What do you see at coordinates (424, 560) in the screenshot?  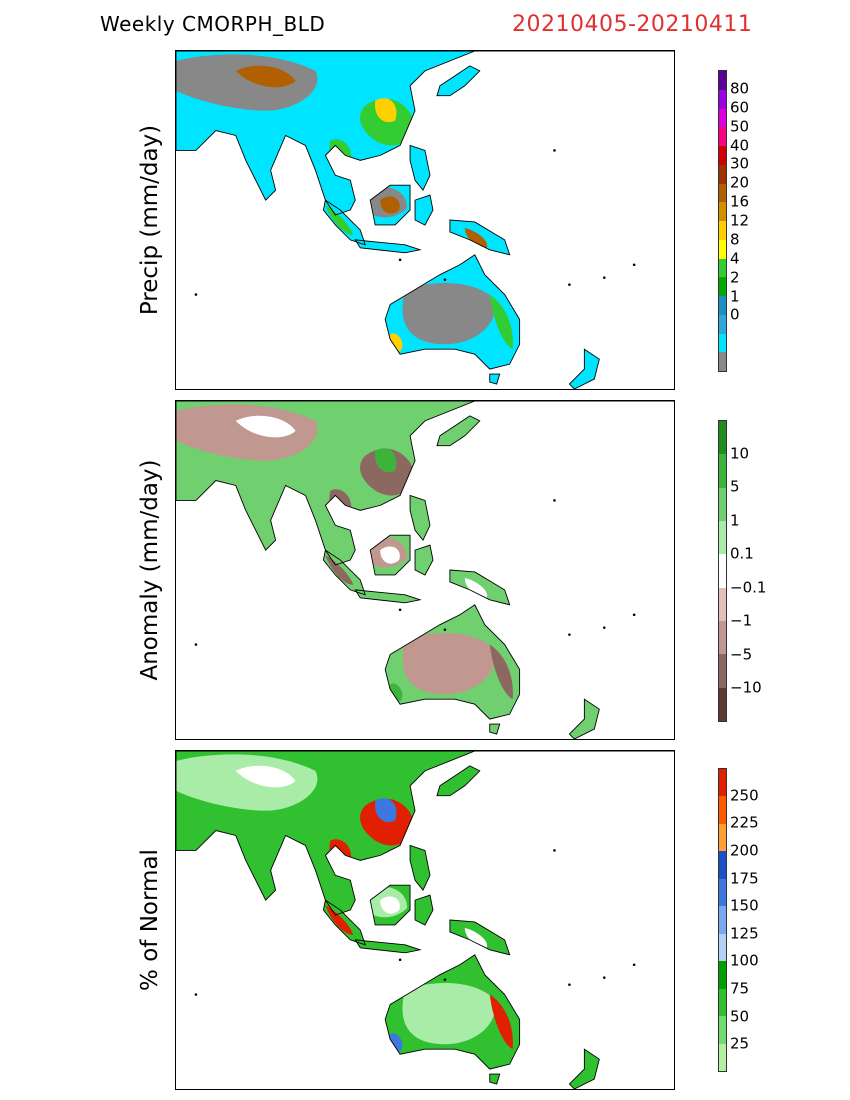 I see `coastline-sulawesi` at bounding box center [424, 560].